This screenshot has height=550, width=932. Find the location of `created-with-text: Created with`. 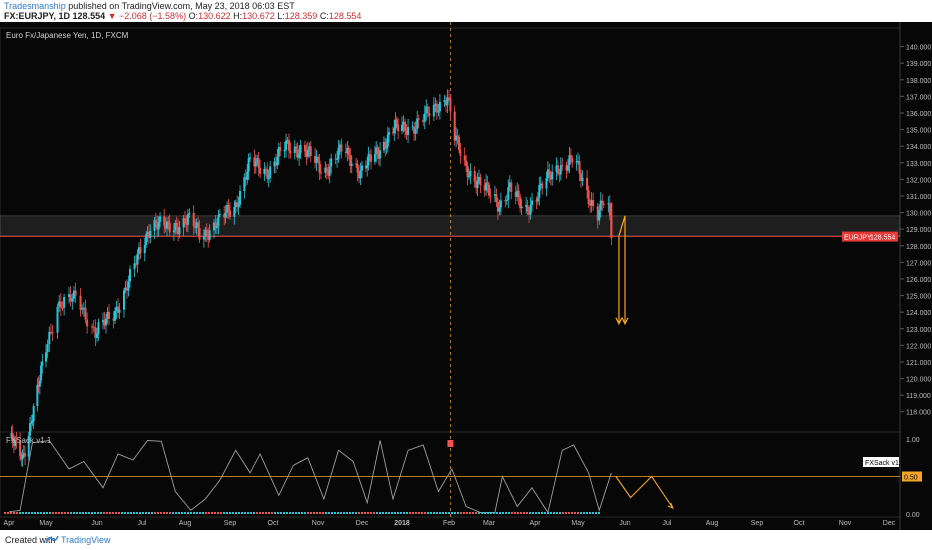

created-with-text: Created with is located at coordinates (30, 540).